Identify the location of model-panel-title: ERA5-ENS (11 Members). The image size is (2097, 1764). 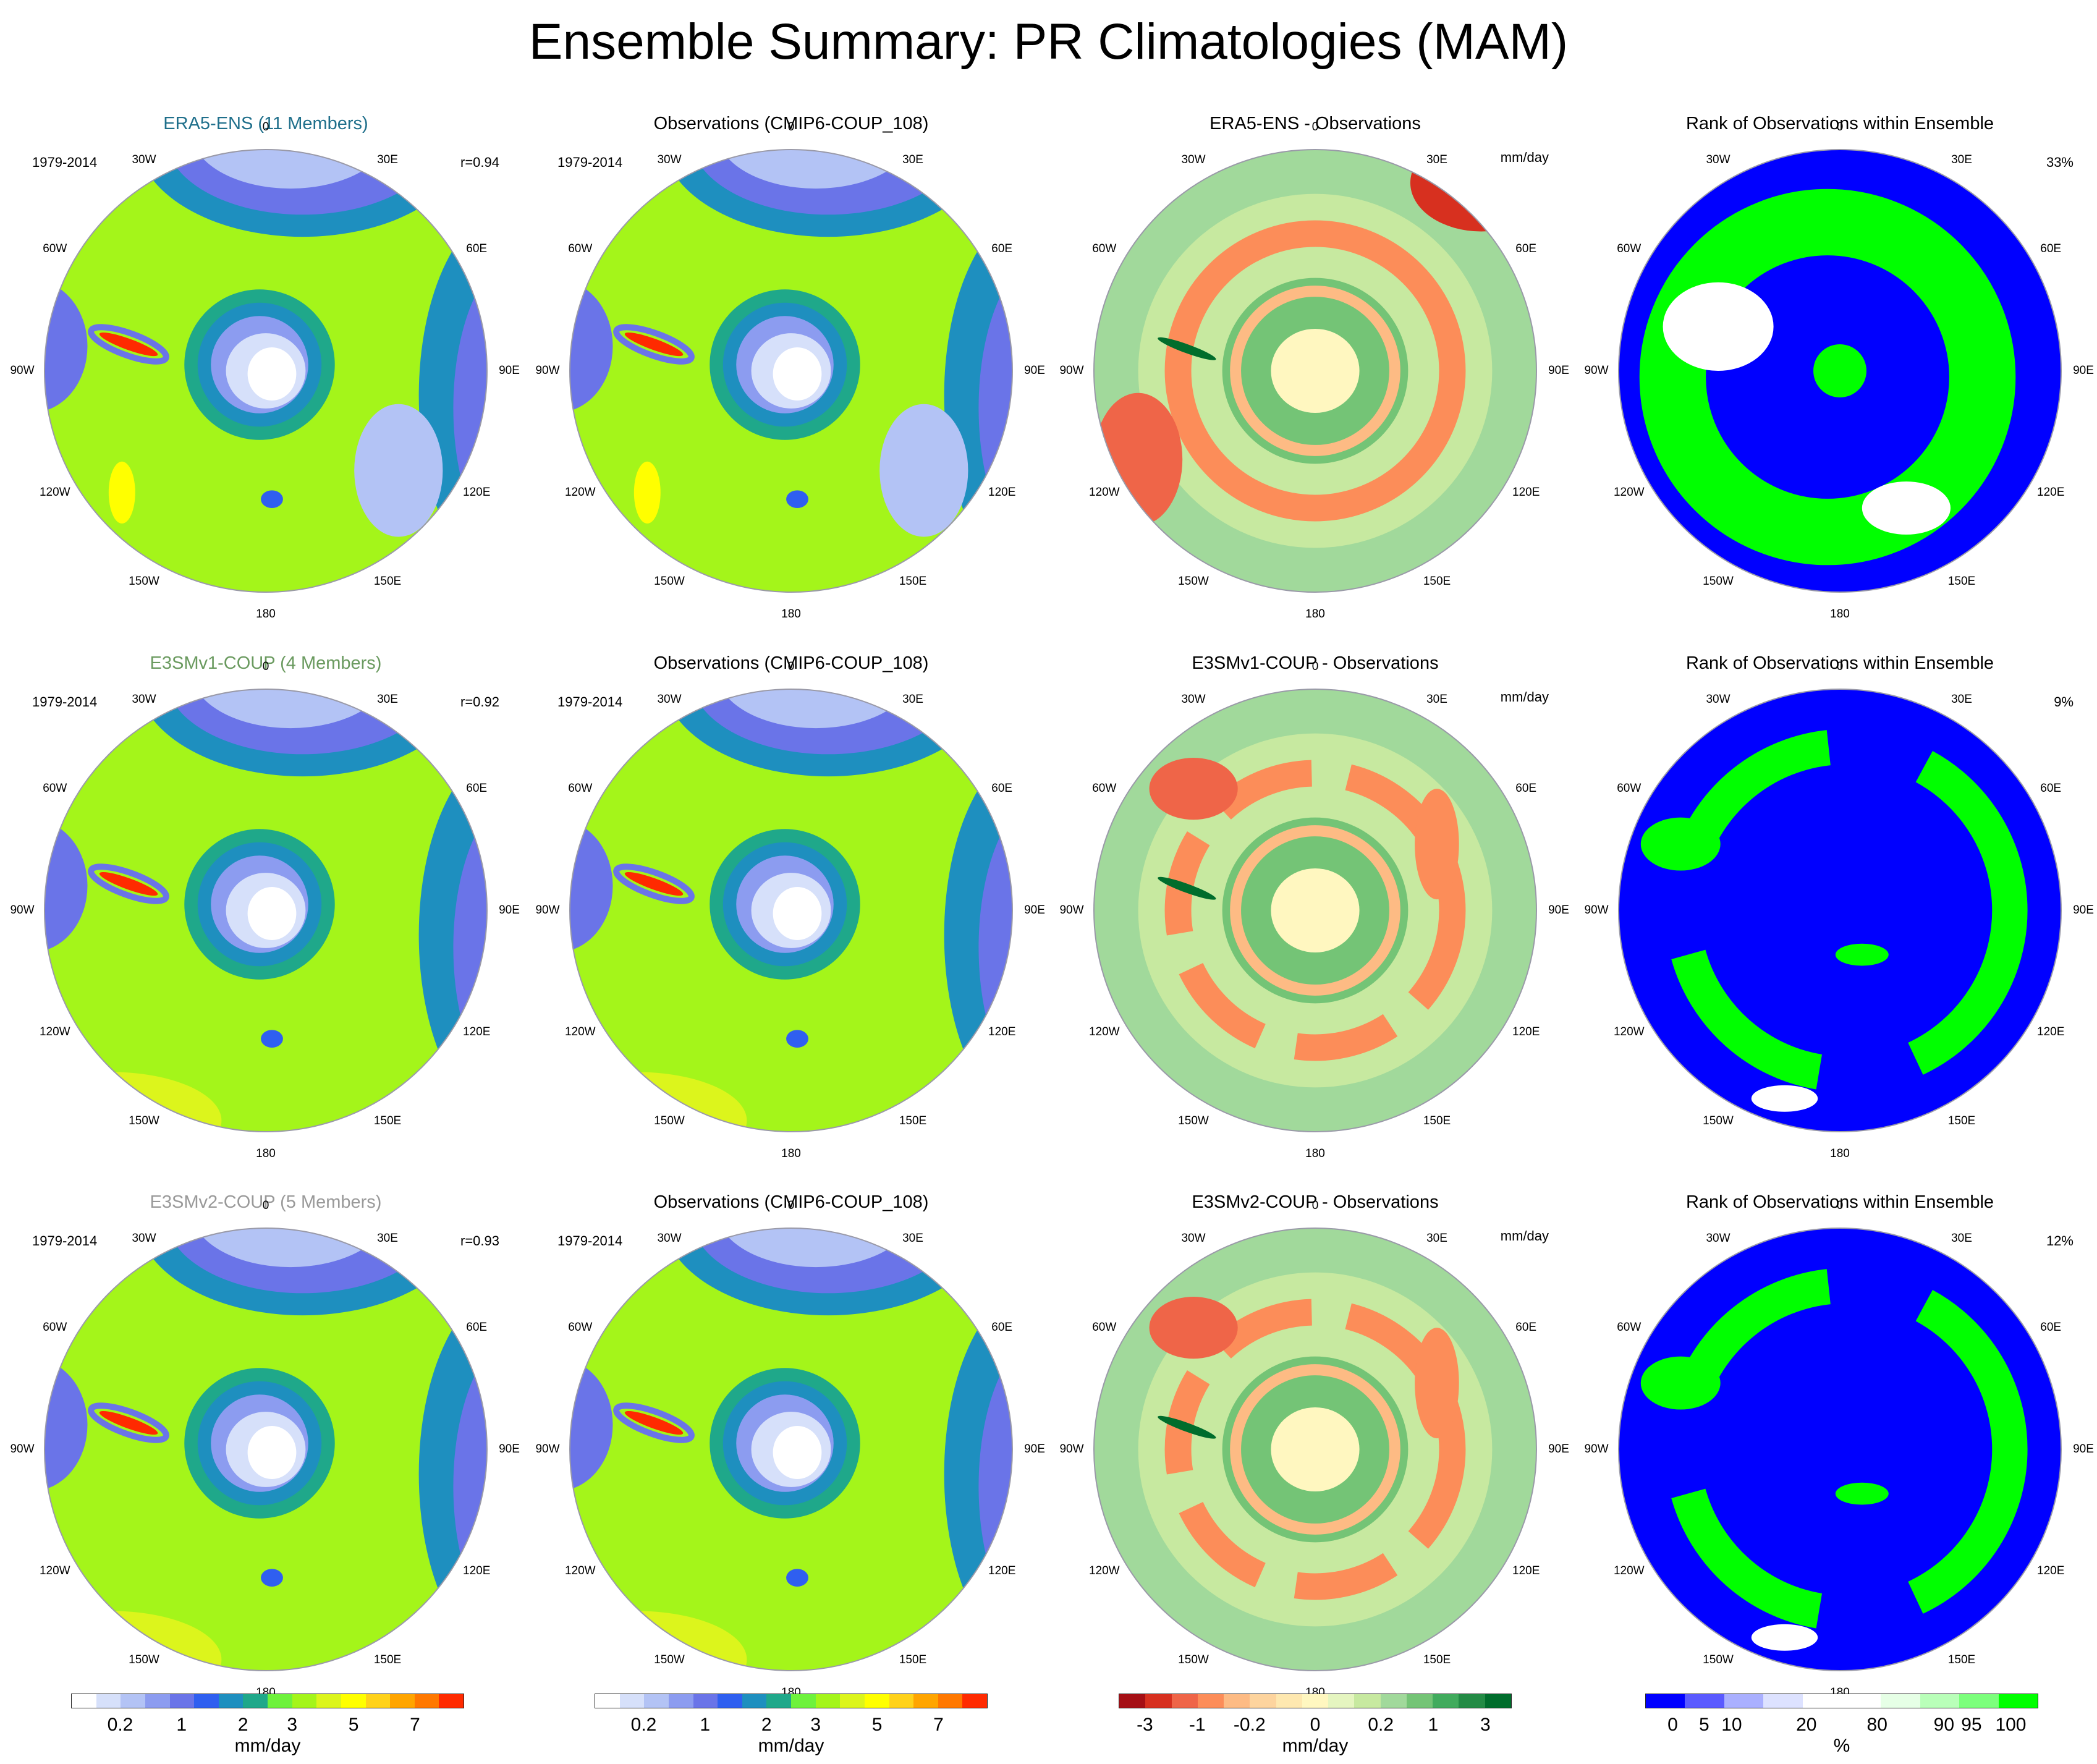
(265, 124).